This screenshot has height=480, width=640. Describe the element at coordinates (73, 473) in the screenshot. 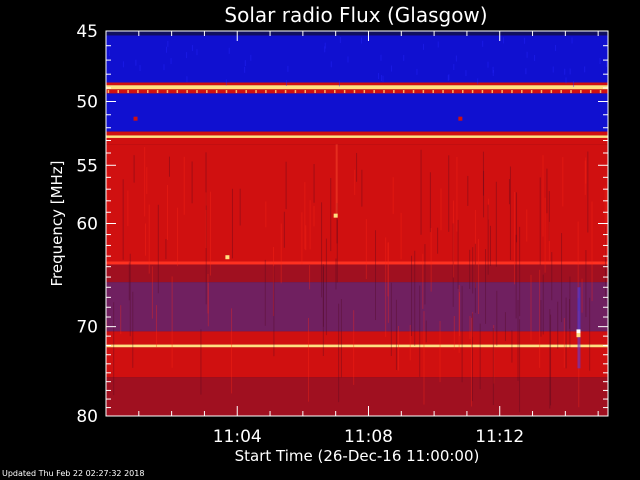

I see `updated-timestamp: Updated Thu Feb 22 02:27:32 2018` at that location.